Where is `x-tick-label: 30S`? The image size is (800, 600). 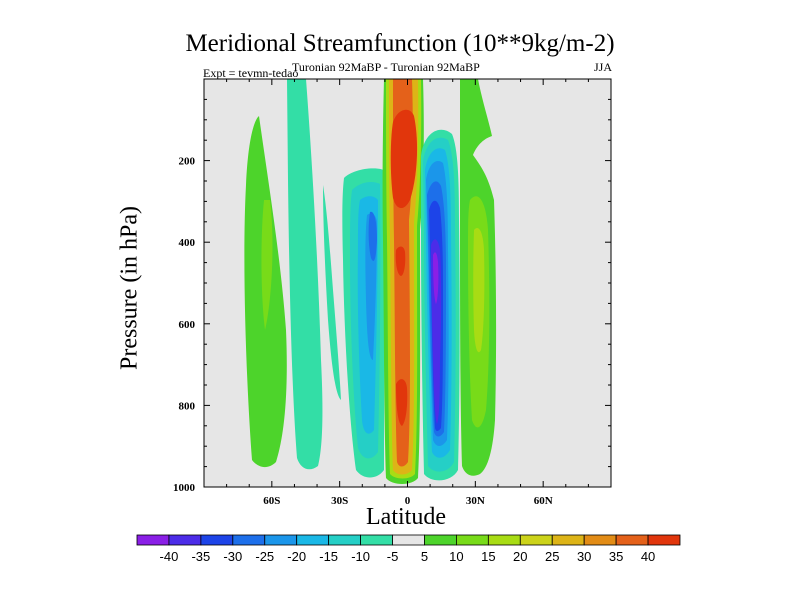 x-tick-label: 30S is located at coordinates (339, 501).